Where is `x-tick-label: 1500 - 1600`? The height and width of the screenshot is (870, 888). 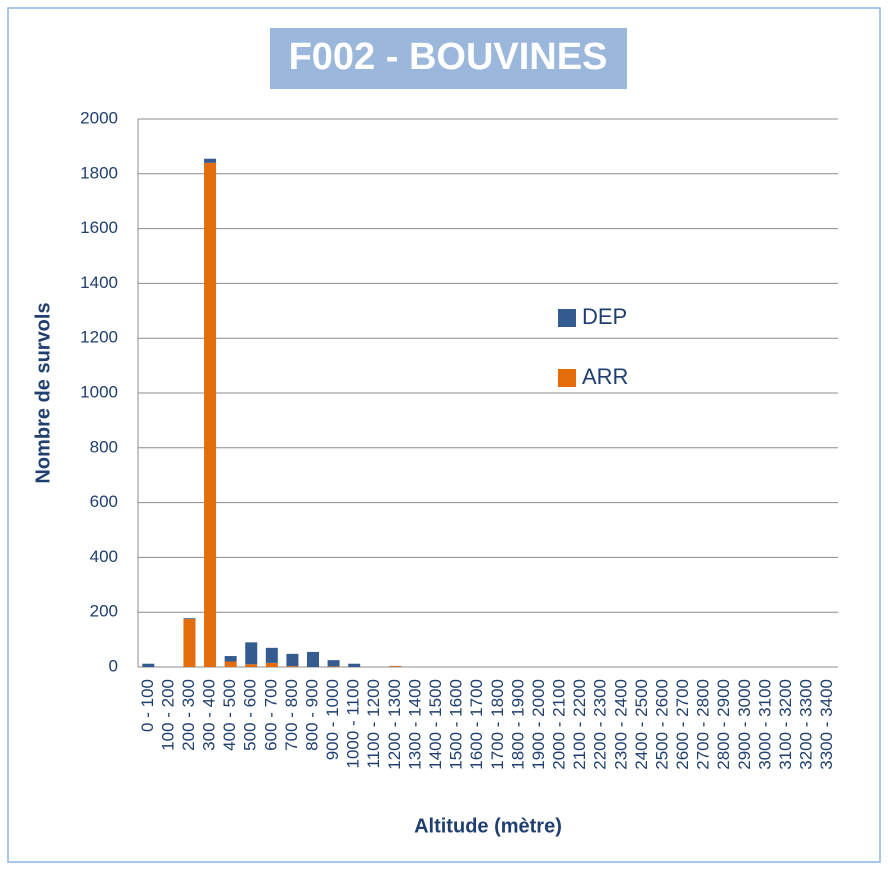 x-tick-label: 1500 - 1600 is located at coordinates (456, 724).